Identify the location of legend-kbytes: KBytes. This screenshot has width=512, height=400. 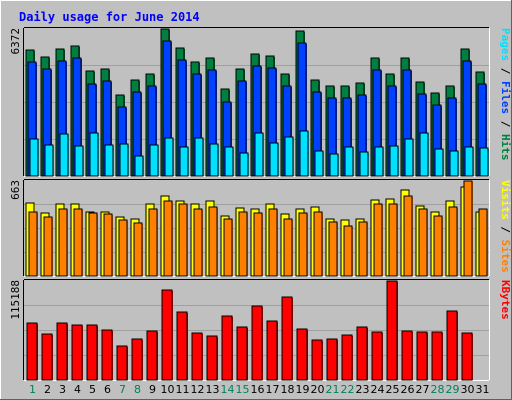
(505, 300).